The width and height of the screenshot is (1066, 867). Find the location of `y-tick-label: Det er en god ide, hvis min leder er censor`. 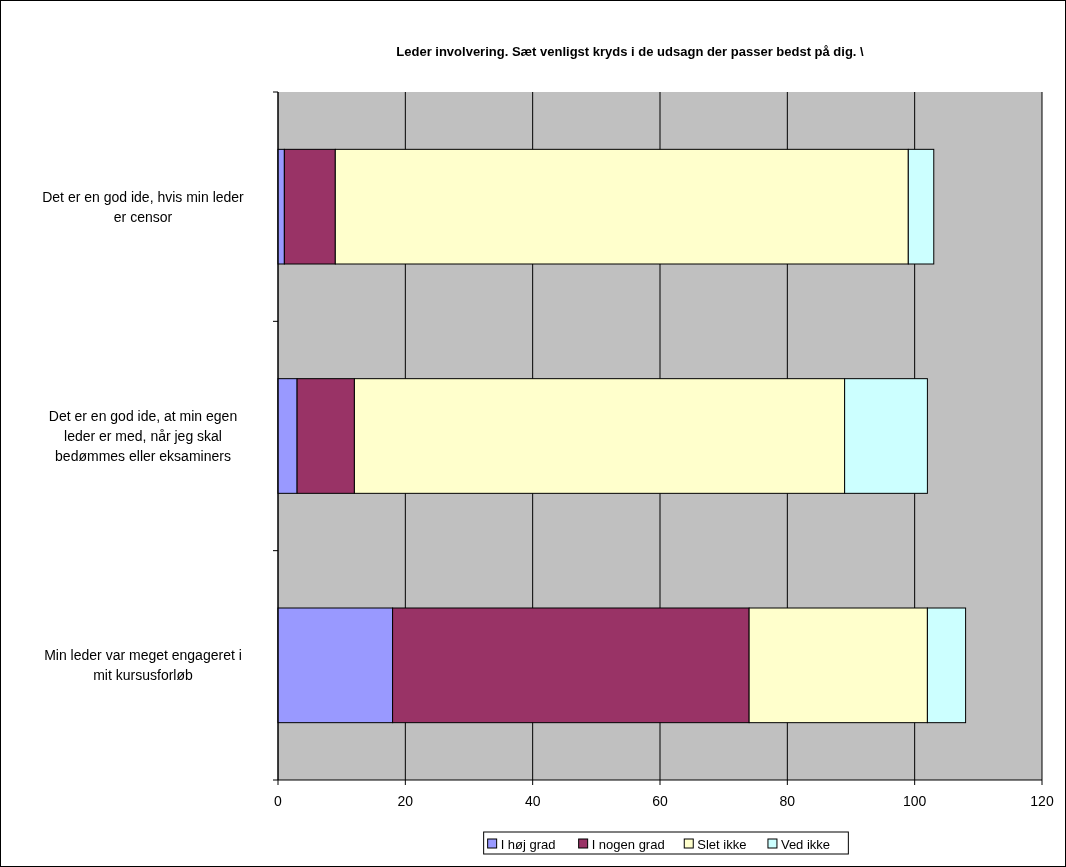

y-tick-label: Det er en god ide, hvis min leder er censor is located at coordinates (143, 206).